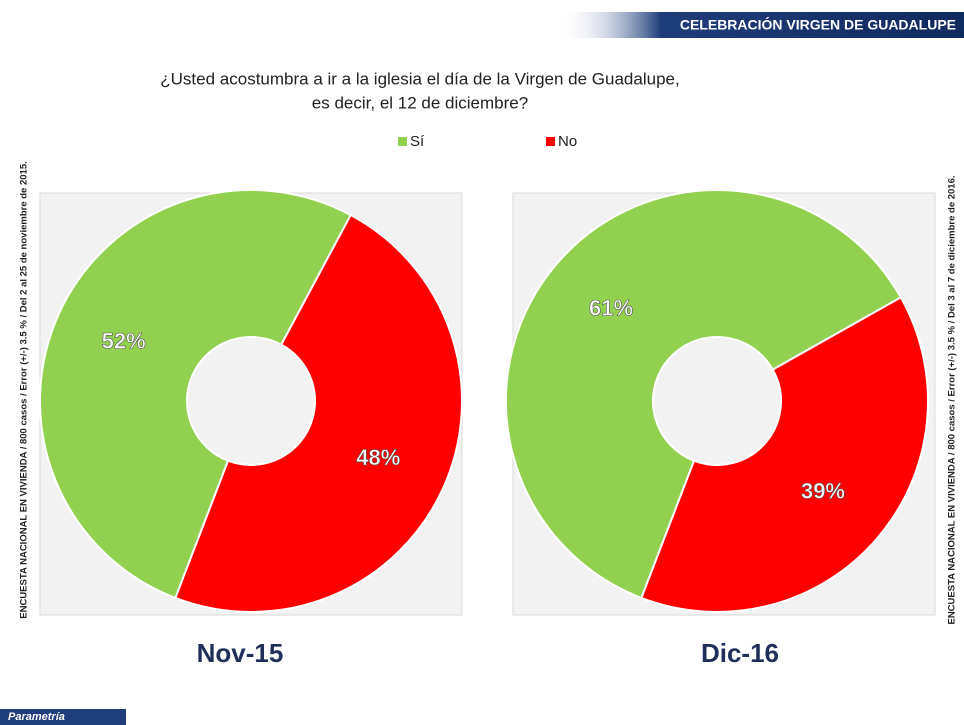 This screenshot has width=964, height=725. What do you see at coordinates (740, 653) in the screenshot?
I see `chart-title: Dic-16` at bounding box center [740, 653].